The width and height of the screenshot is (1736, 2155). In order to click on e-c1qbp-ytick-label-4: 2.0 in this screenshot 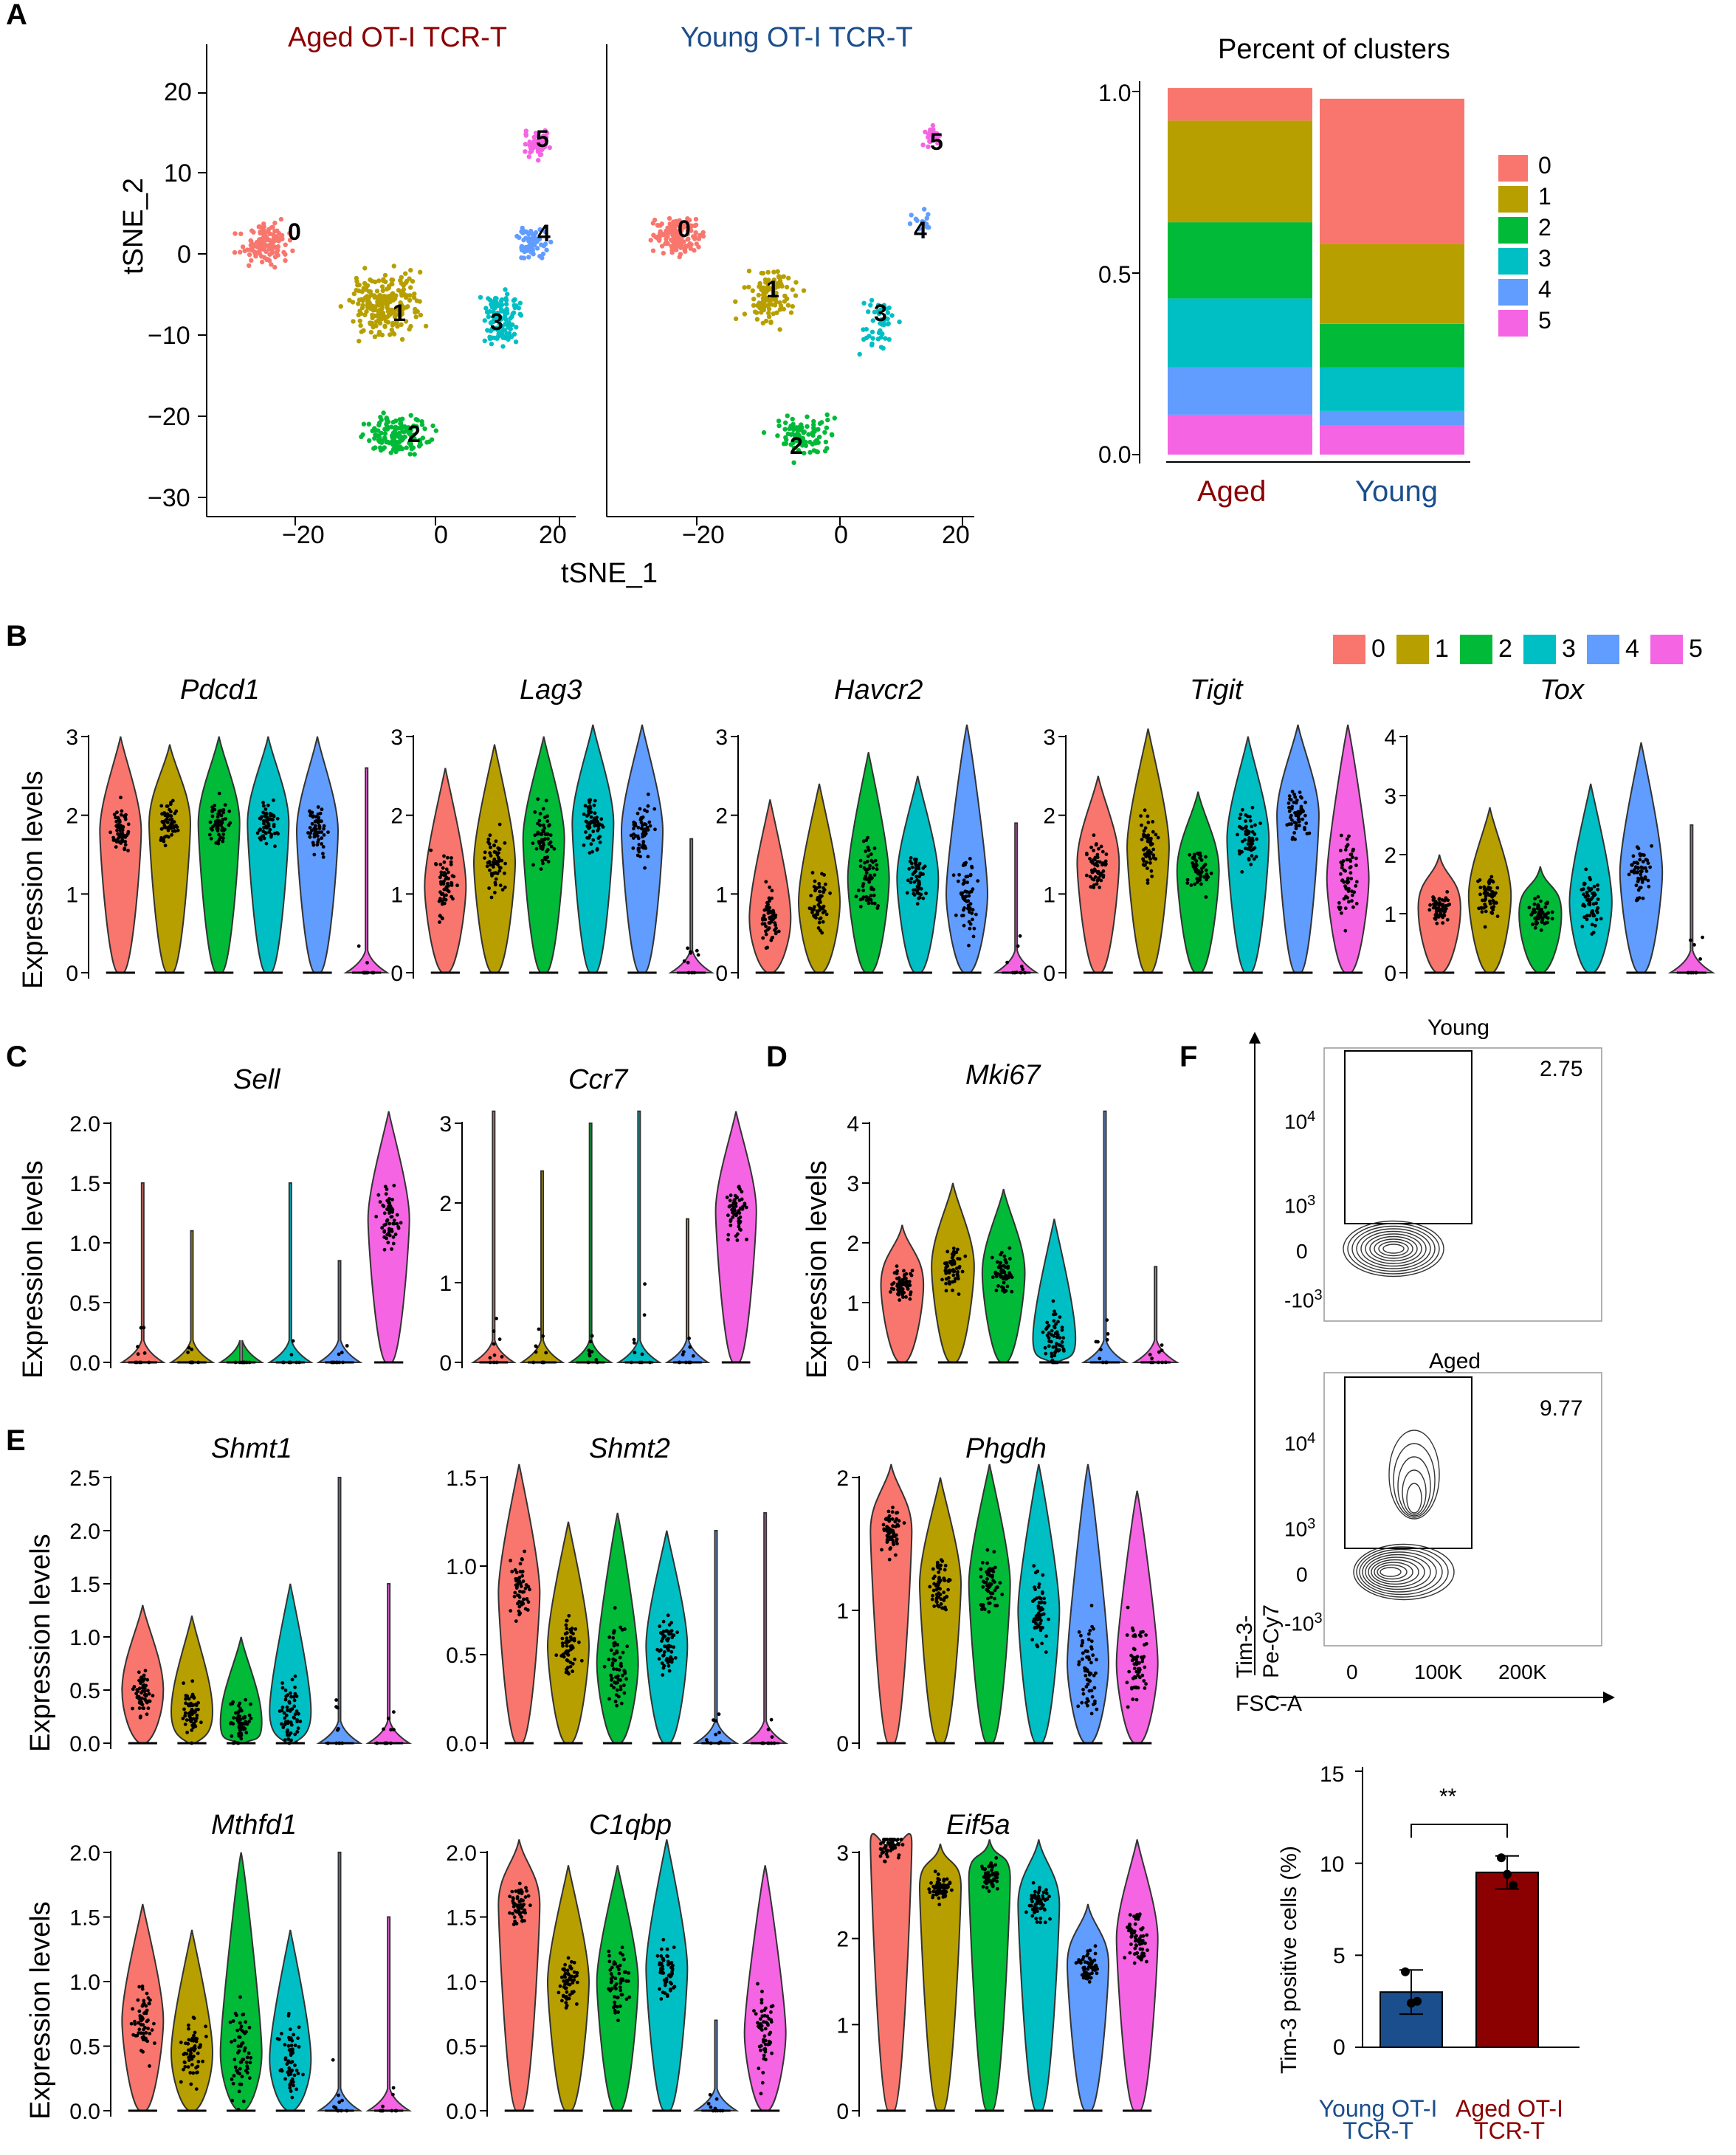, I will do `click(461, 1853)`.